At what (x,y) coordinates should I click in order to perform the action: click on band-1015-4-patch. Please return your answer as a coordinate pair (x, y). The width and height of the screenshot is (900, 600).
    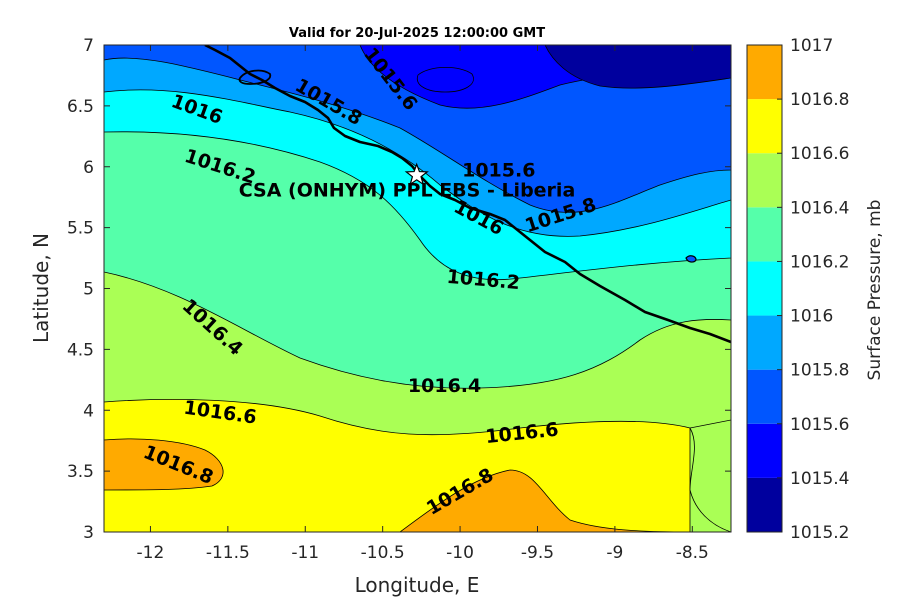
    Looking at the image, I should click on (445, 79).